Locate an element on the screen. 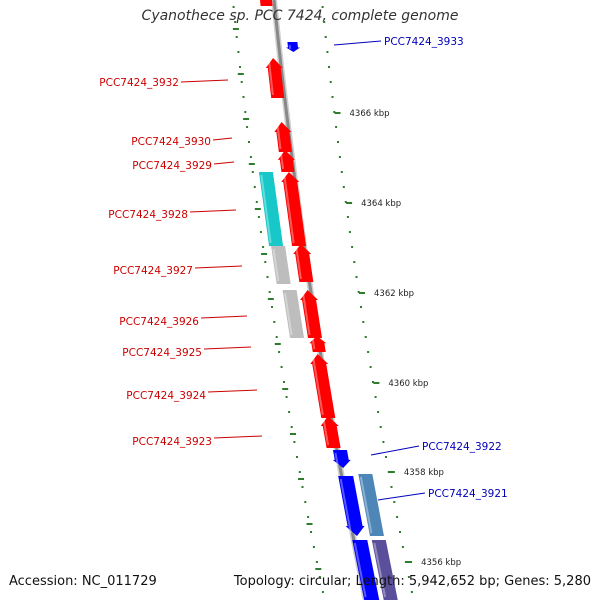  gene-label: PCC7424_3928 is located at coordinates (148, 215).